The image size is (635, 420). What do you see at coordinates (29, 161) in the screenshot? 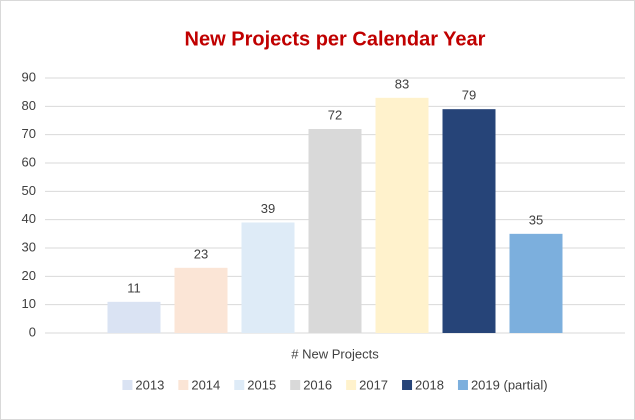
I see `y-tick-label: 60` at bounding box center [29, 161].